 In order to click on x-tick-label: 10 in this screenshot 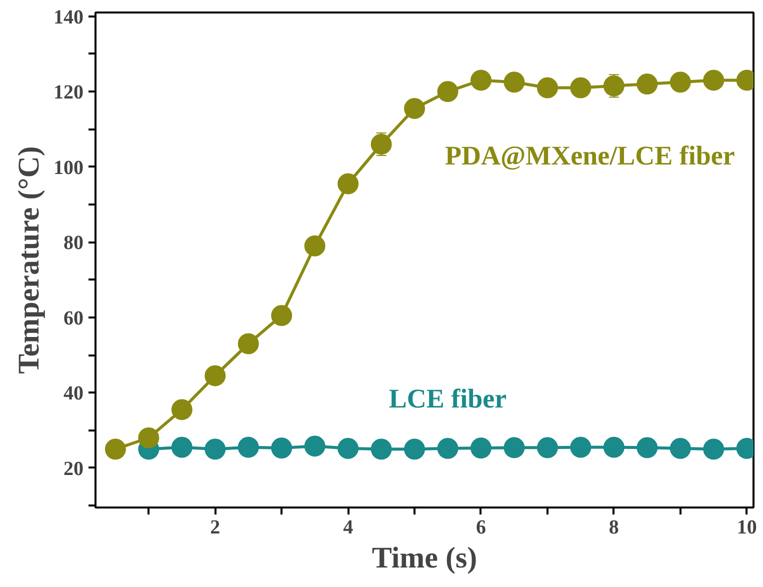, I will do `click(746, 527)`.